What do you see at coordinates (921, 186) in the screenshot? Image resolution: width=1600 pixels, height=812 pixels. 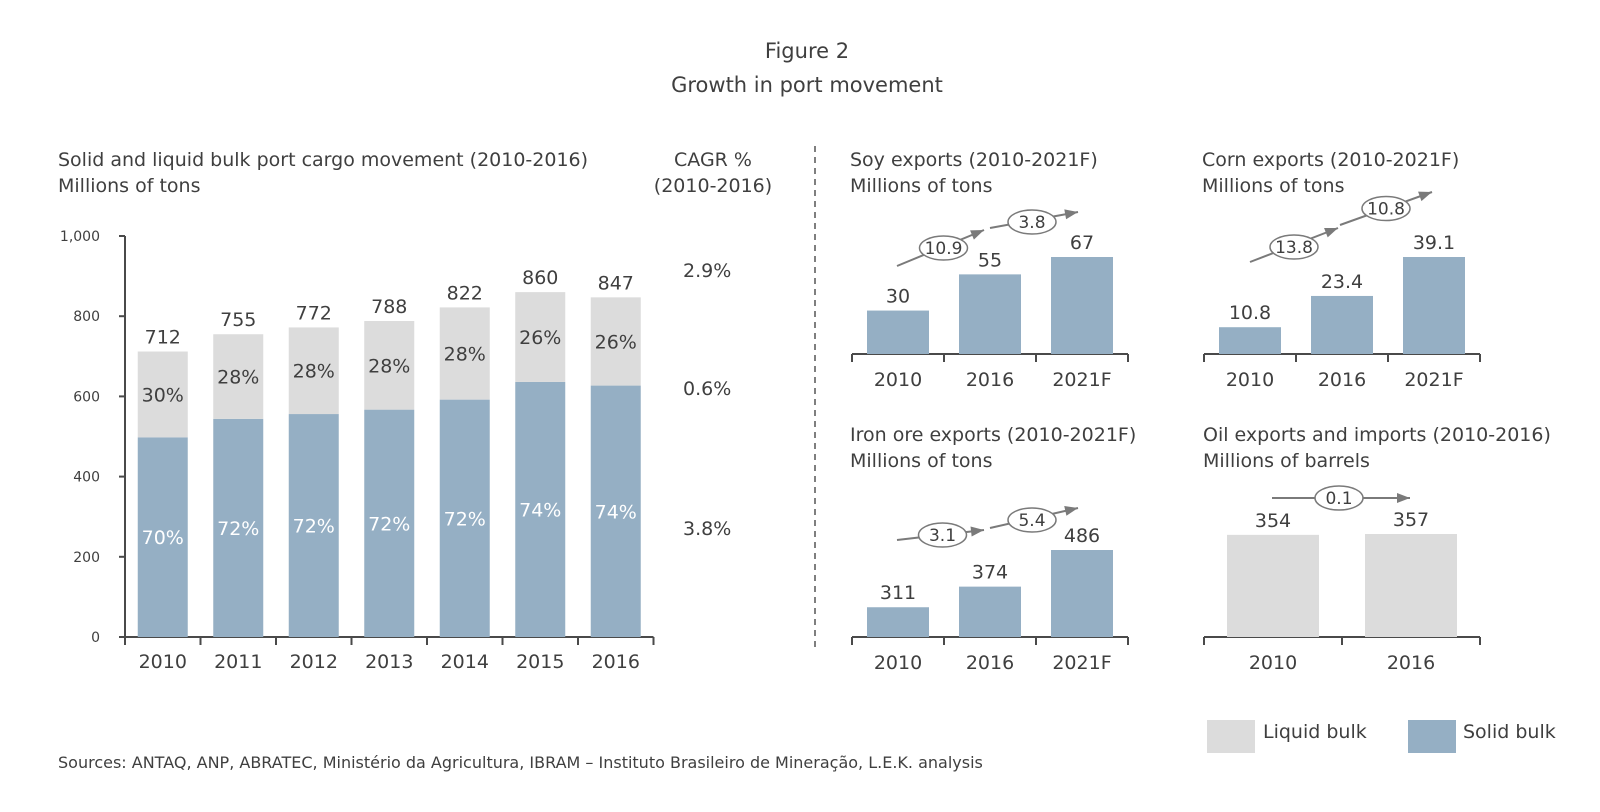 I see `soy-chart-unit: Millions of tons` at bounding box center [921, 186].